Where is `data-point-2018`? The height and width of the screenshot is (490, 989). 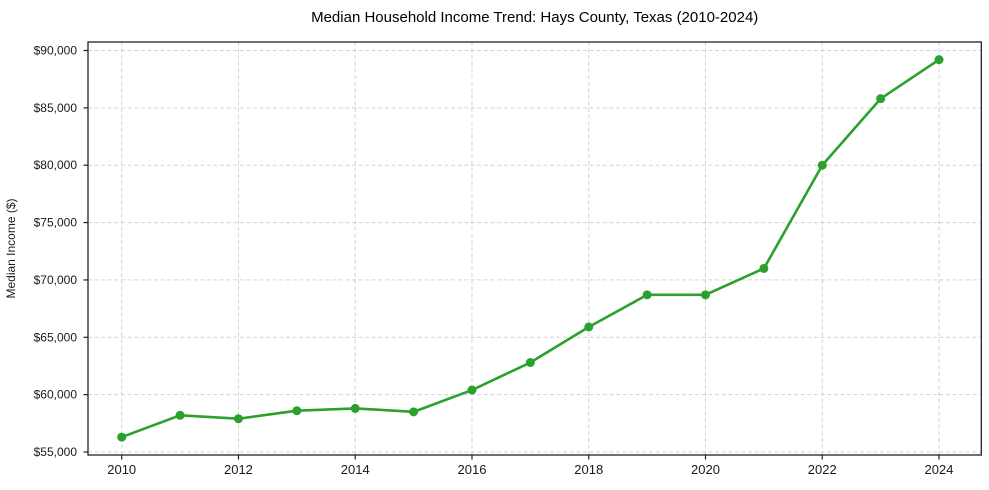 data-point-2018 is located at coordinates (589, 327).